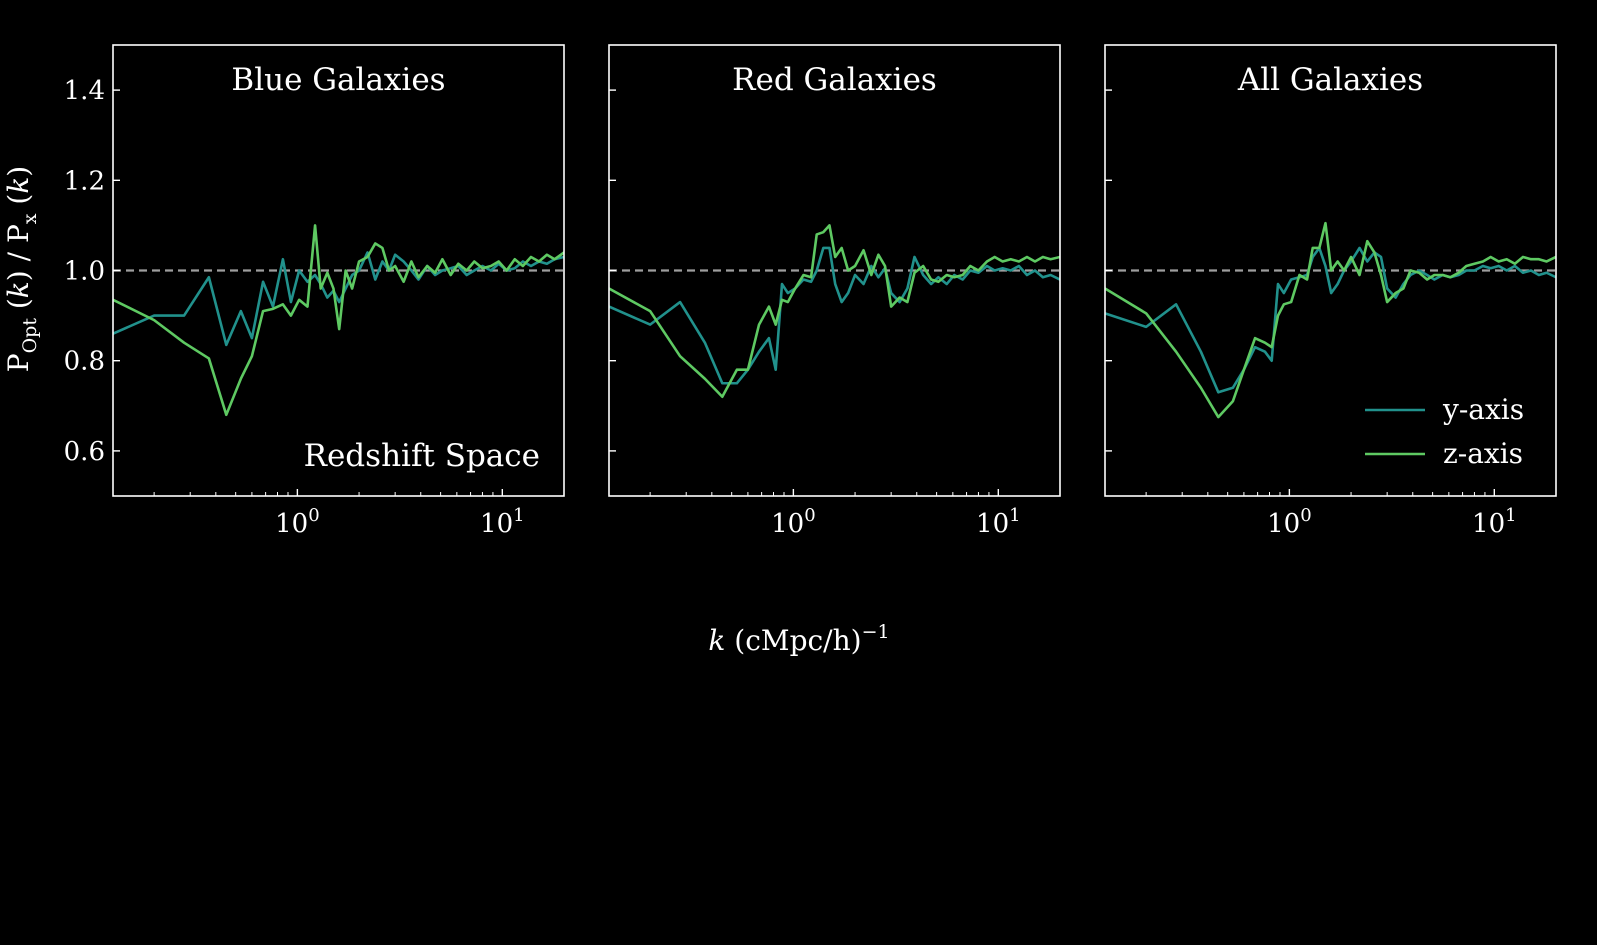 This screenshot has height=945, width=1597. I want to click on y-tick-label: 0.8, so click(84, 362).